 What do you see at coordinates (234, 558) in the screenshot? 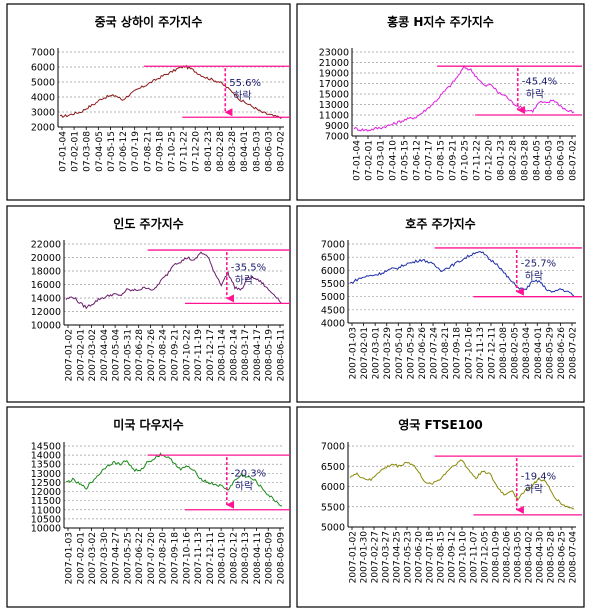
I see `x-tick-label: 2008-02-12` at bounding box center [234, 558].